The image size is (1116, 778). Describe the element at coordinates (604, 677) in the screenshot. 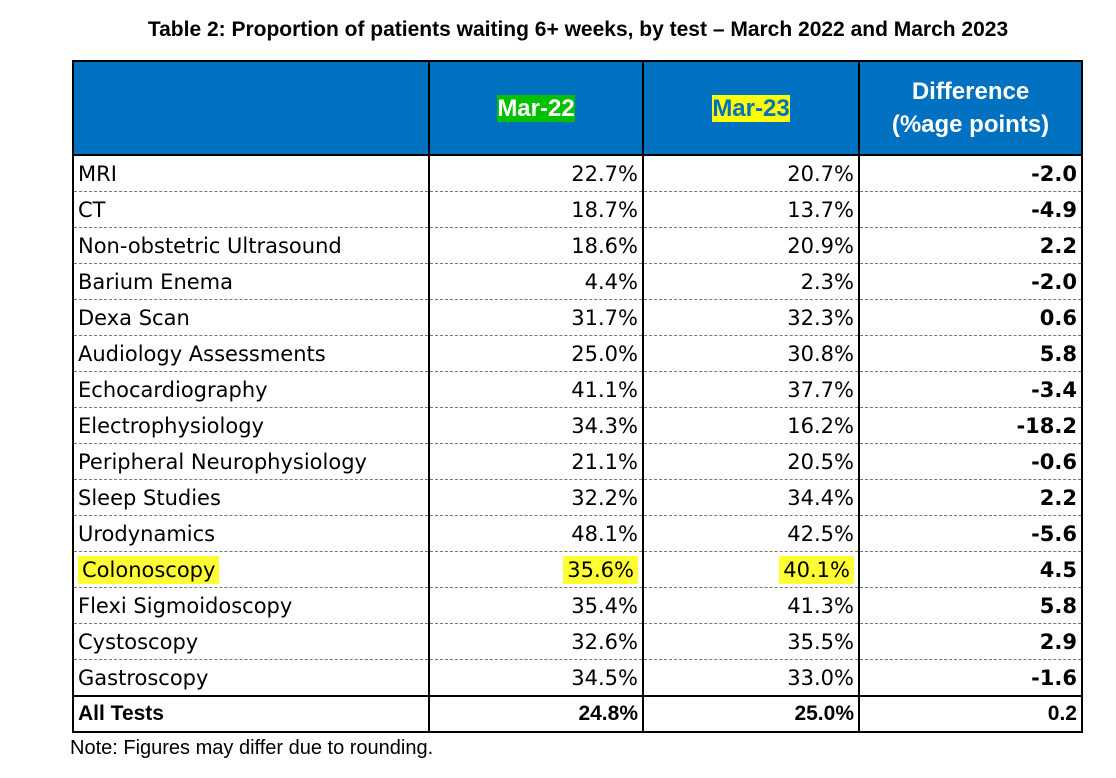

I see `cell-mar-22-text: 34.5%` at that location.